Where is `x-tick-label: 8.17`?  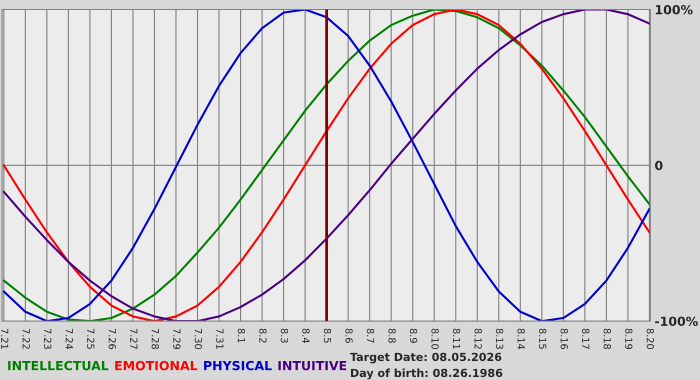
x-tick-label: 8.17 is located at coordinates (586, 338).